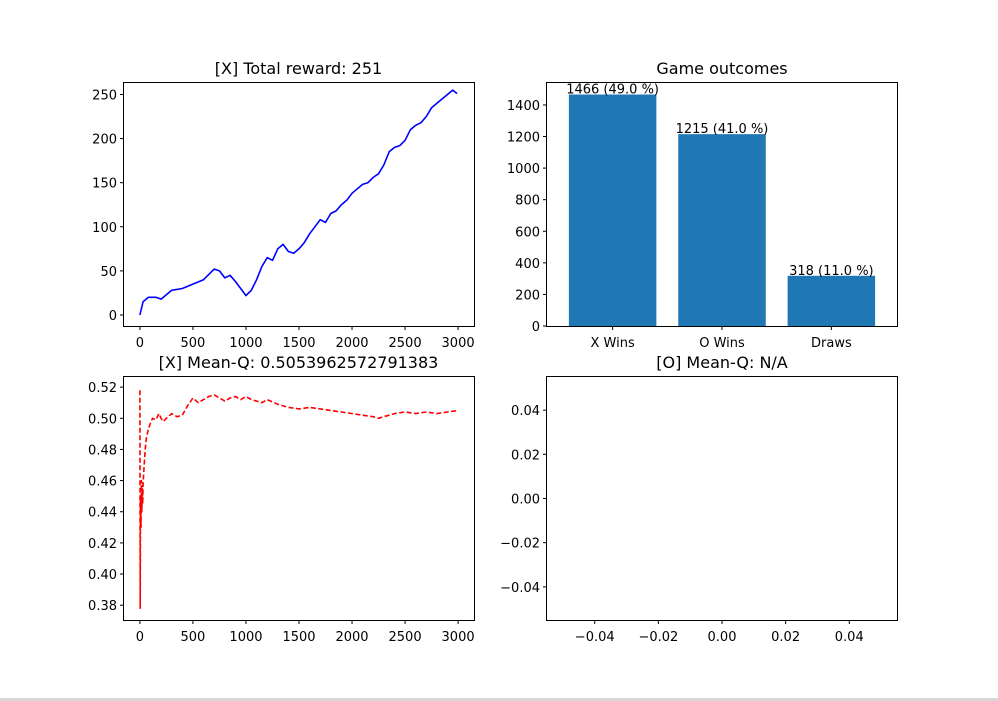 The image size is (998, 701). What do you see at coordinates (520, 588) in the screenshot?
I see `y-tick-label: −0.04` at bounding box center [520, 588].